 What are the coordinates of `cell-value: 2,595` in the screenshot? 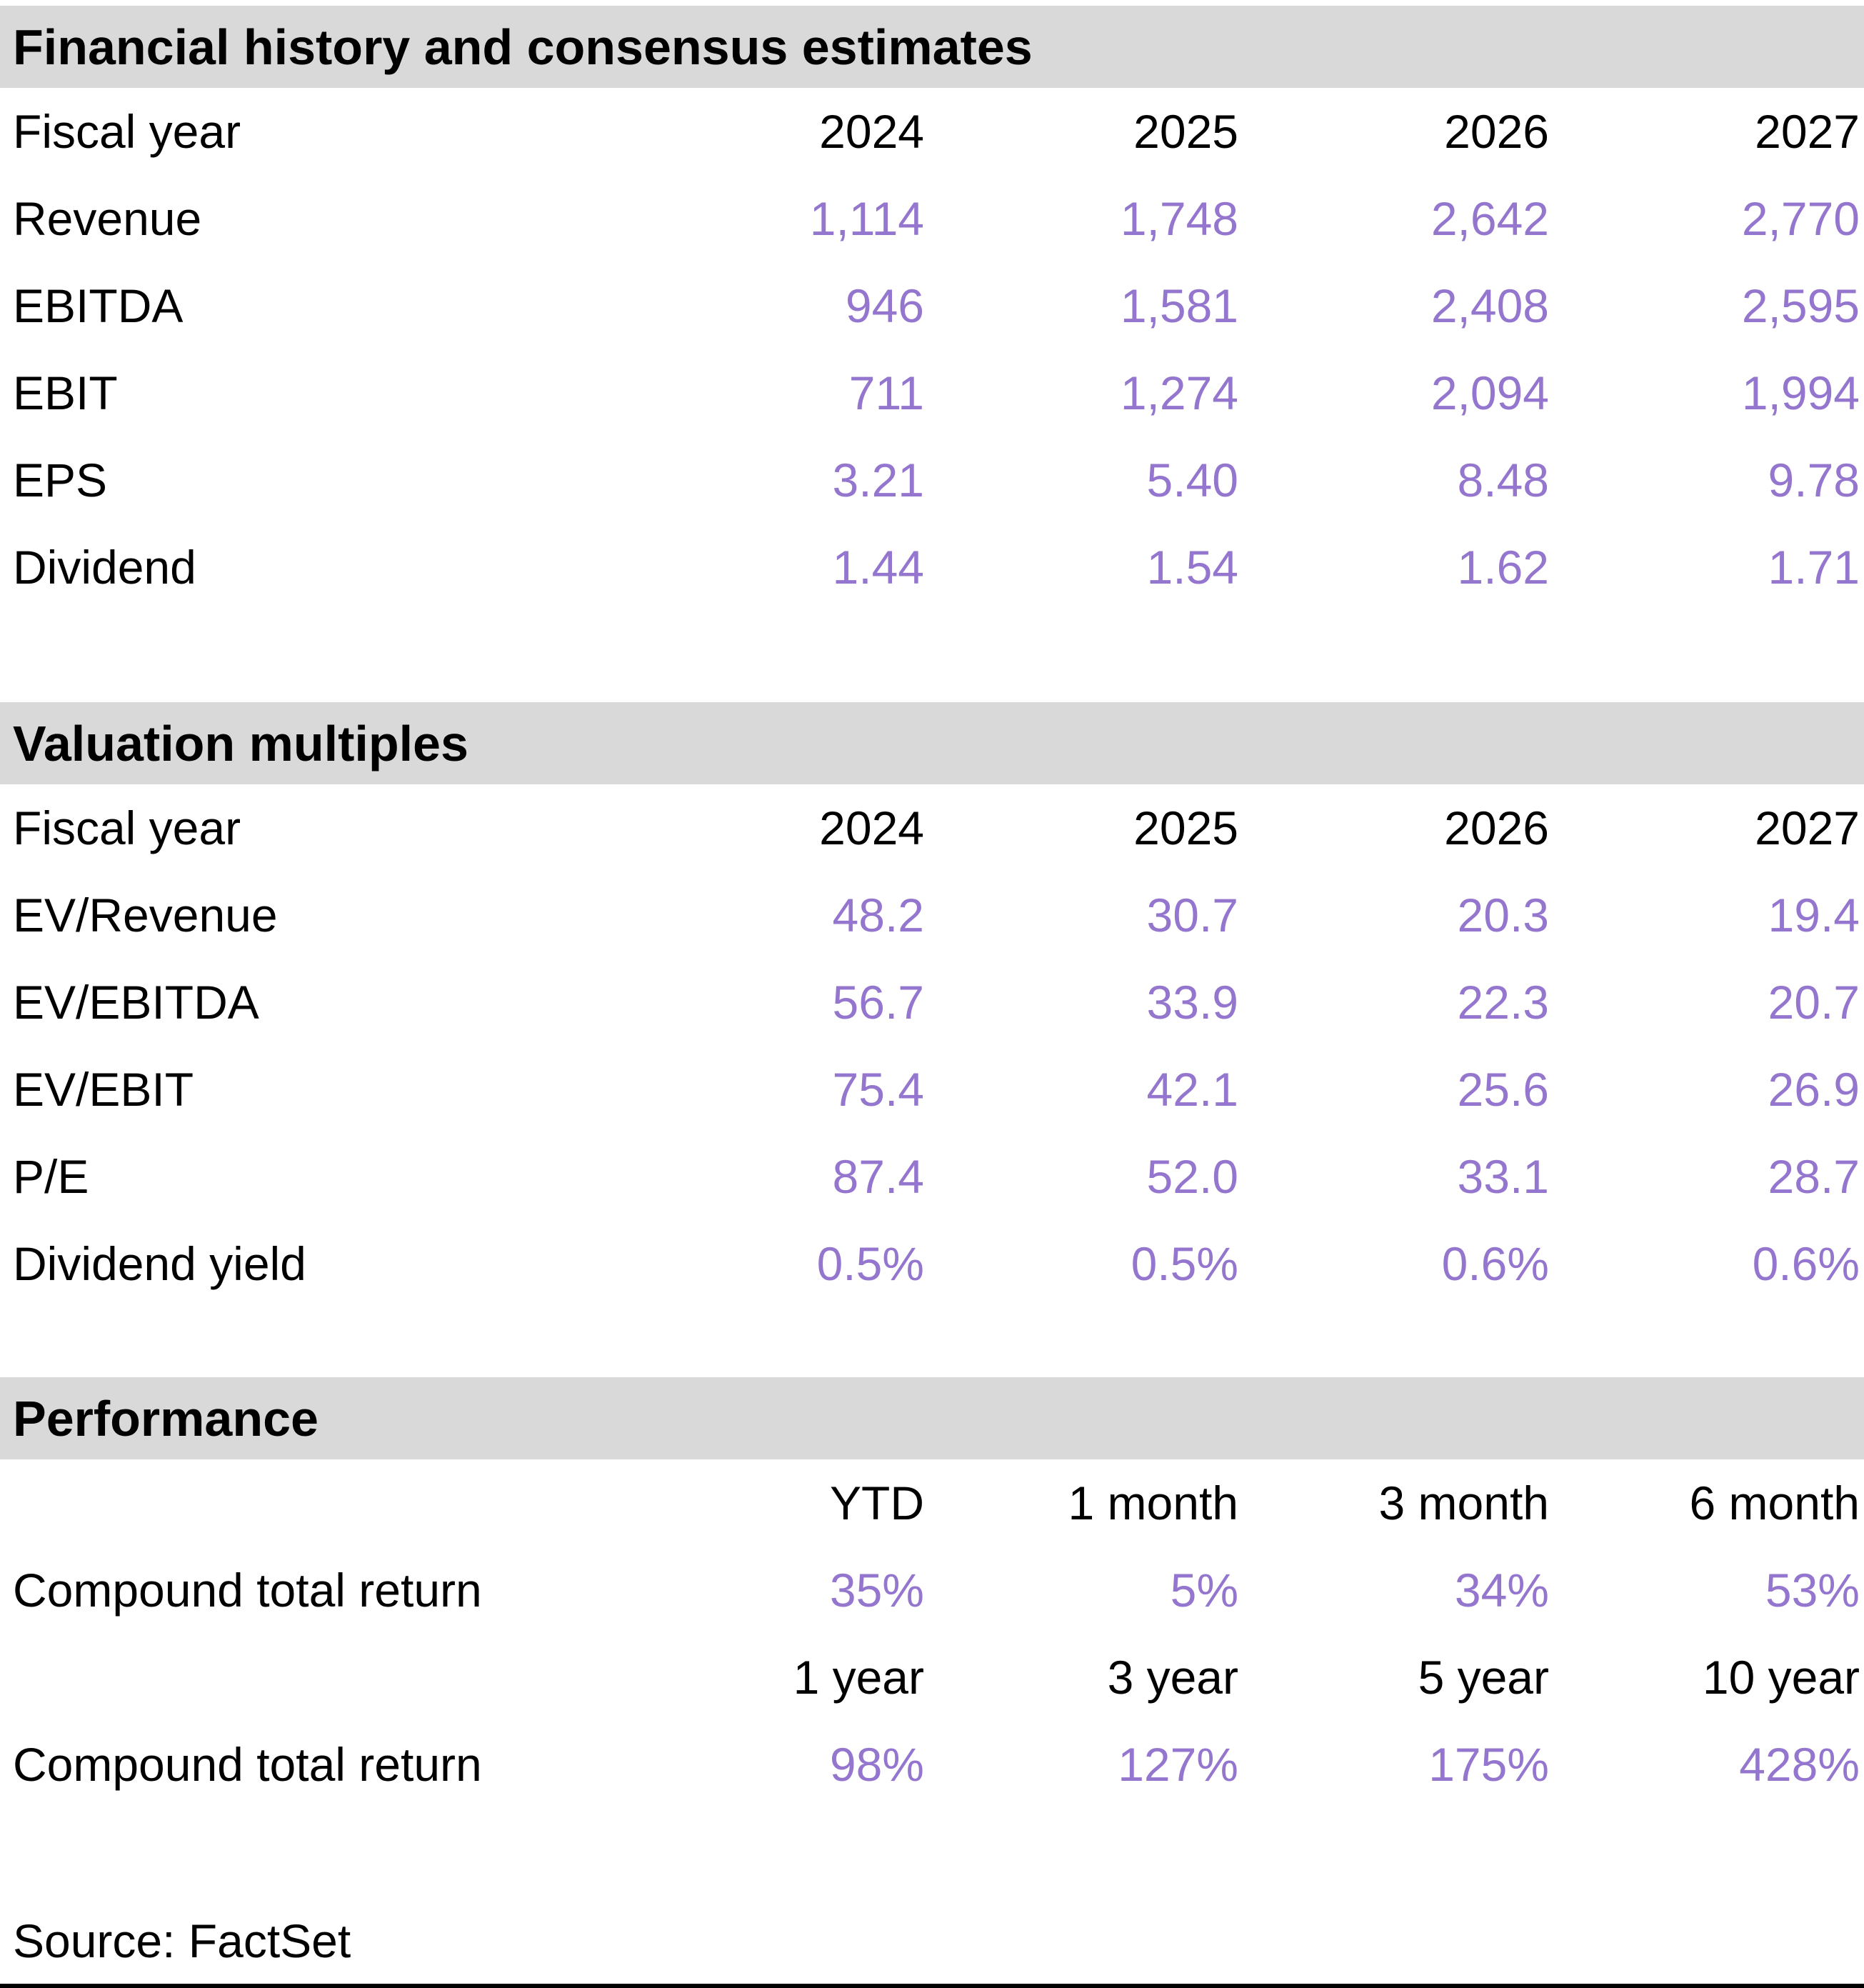 It's located at (1800, 305).